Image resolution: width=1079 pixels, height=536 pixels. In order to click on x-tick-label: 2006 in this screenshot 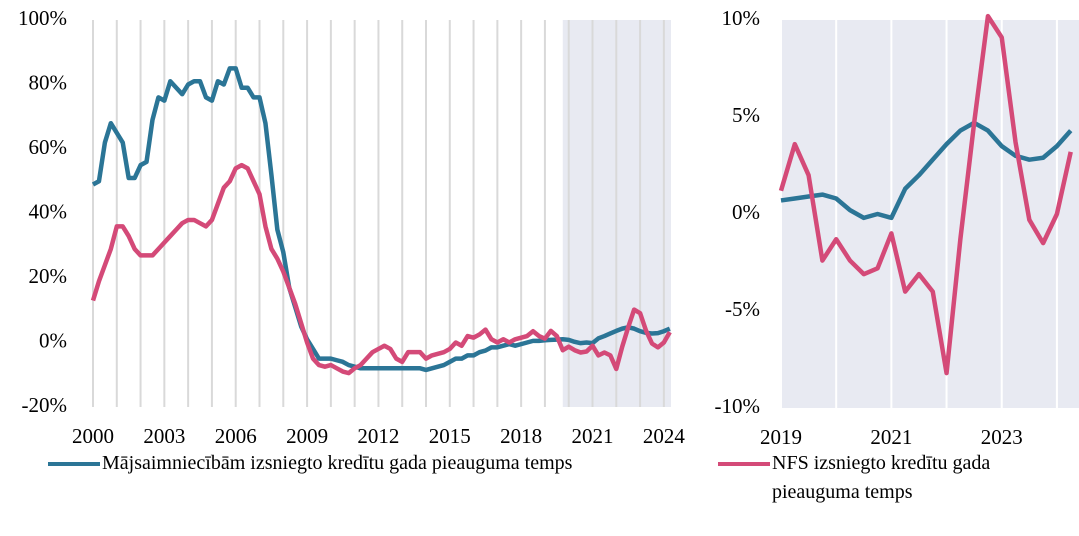, I will do `click(236, 436)`.